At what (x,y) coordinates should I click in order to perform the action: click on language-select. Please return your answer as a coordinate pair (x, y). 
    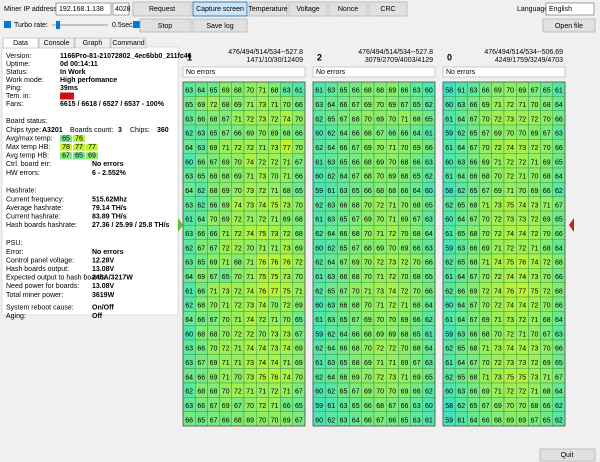
    Looking at the image, I should click on (570, 9).